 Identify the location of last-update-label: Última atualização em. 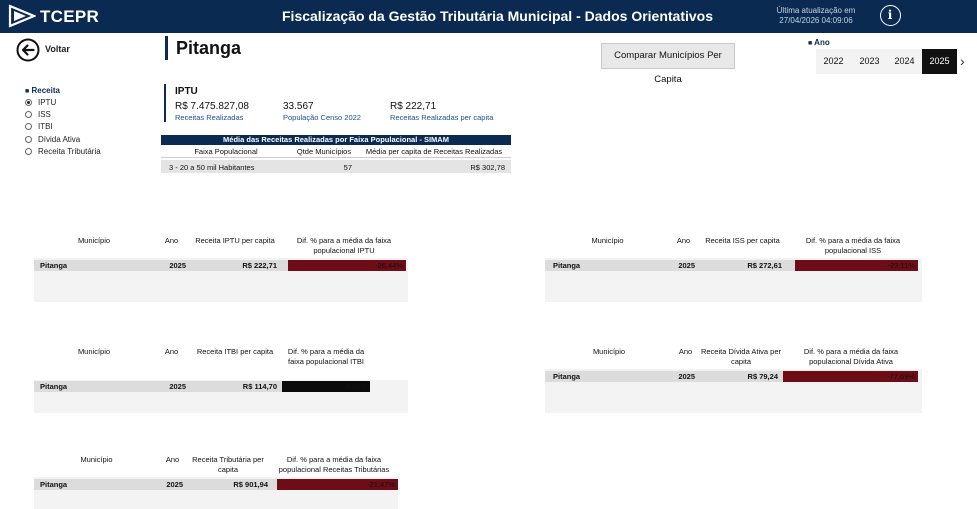
(816, 10).